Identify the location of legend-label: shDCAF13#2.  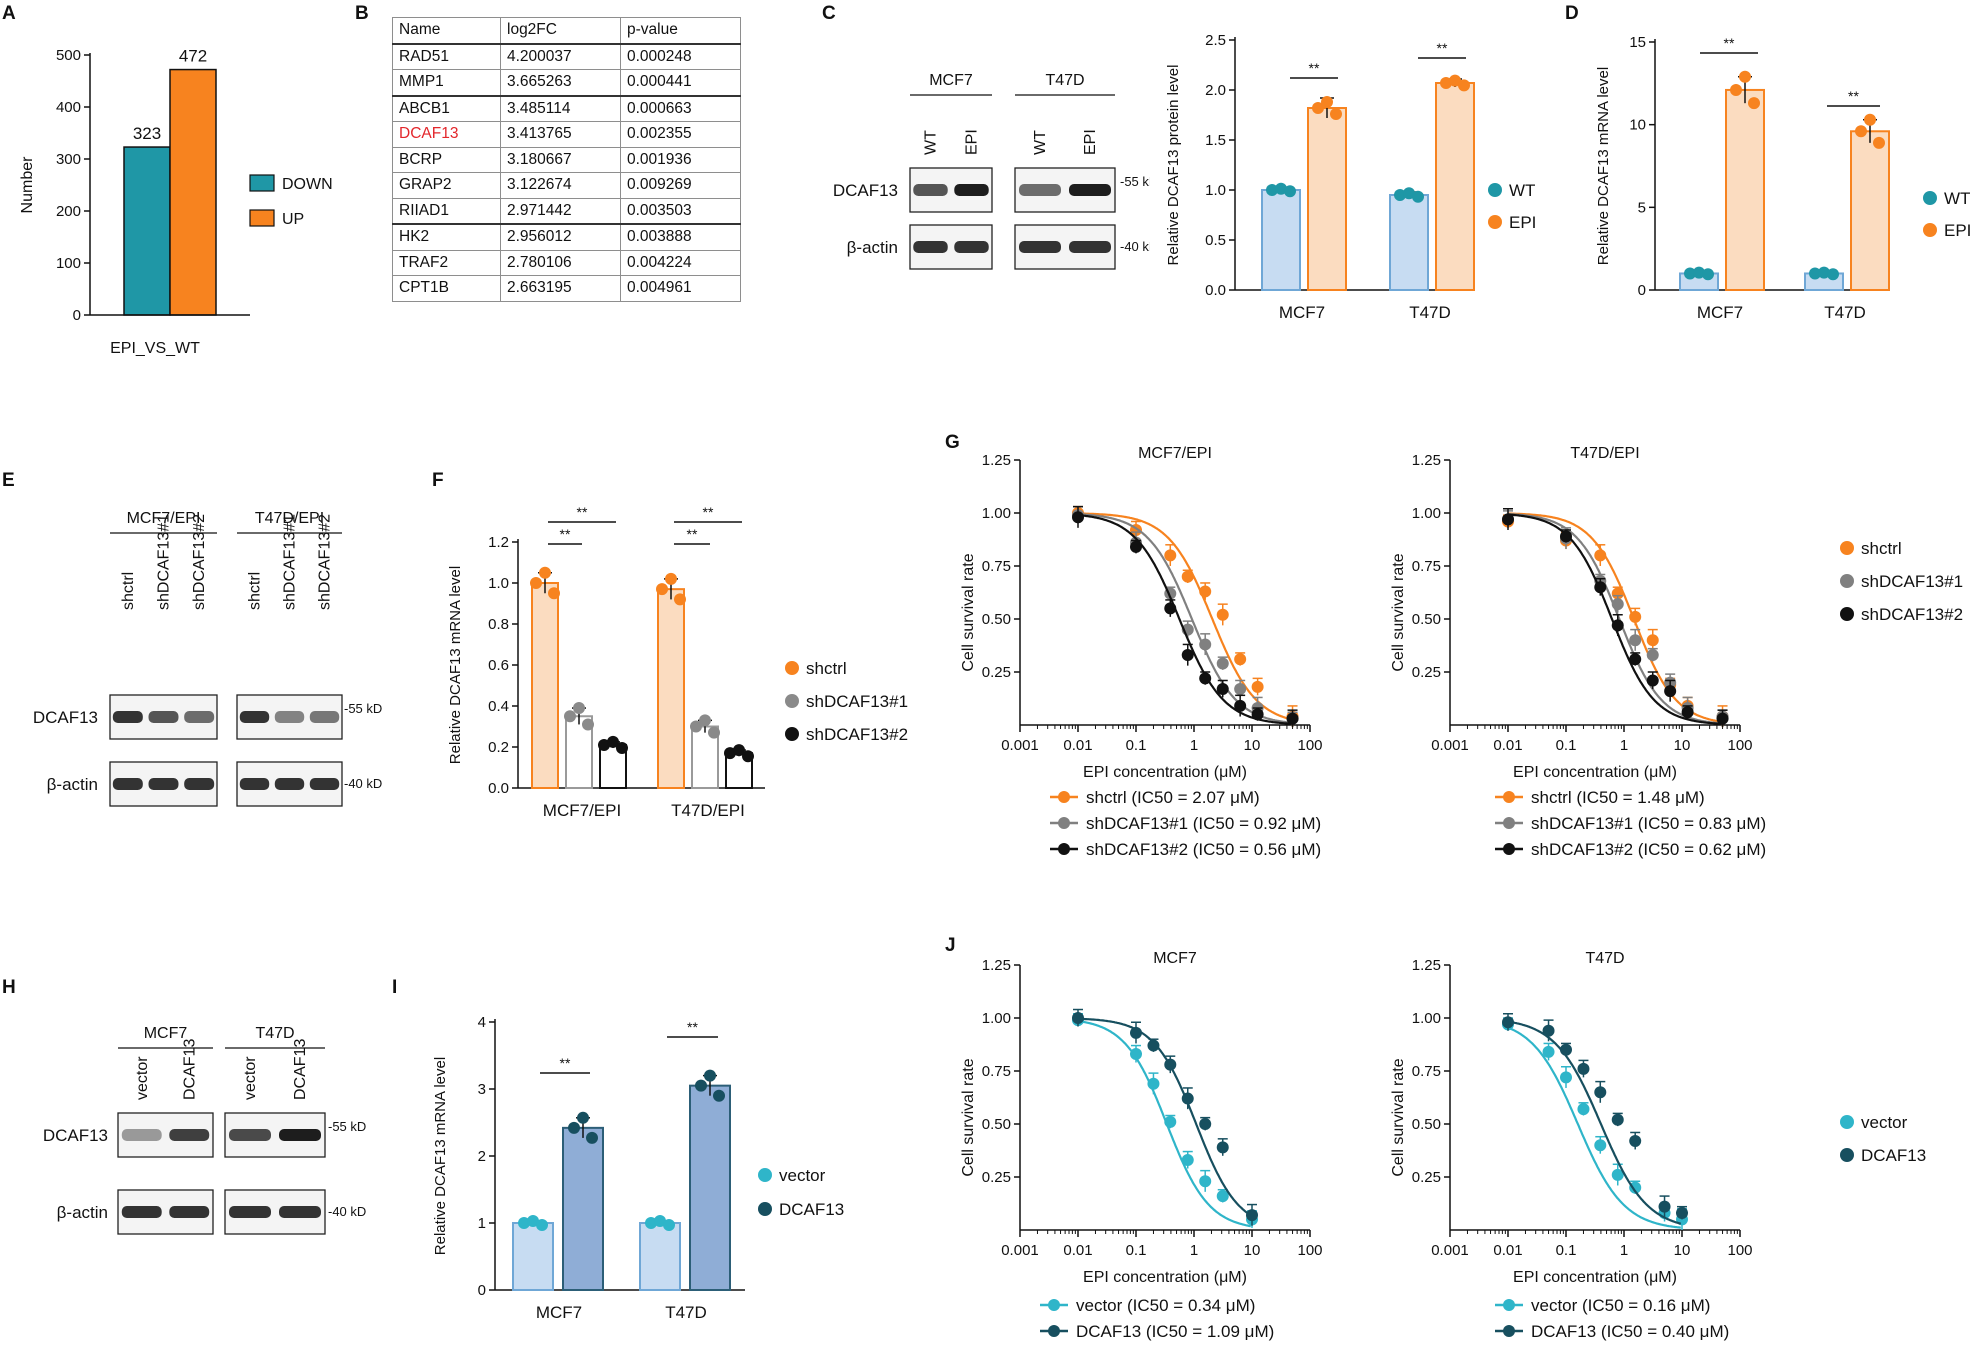
(857, 734).